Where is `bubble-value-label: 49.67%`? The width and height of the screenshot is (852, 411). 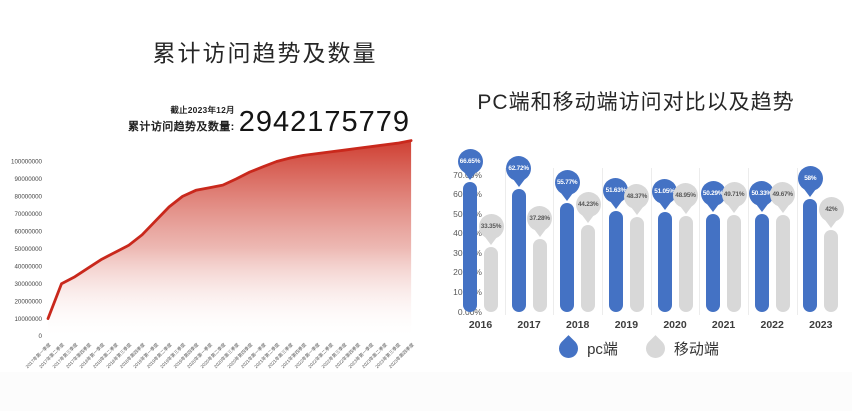
bubble-value-label: 49.67% is located at coordinates (783, 194).